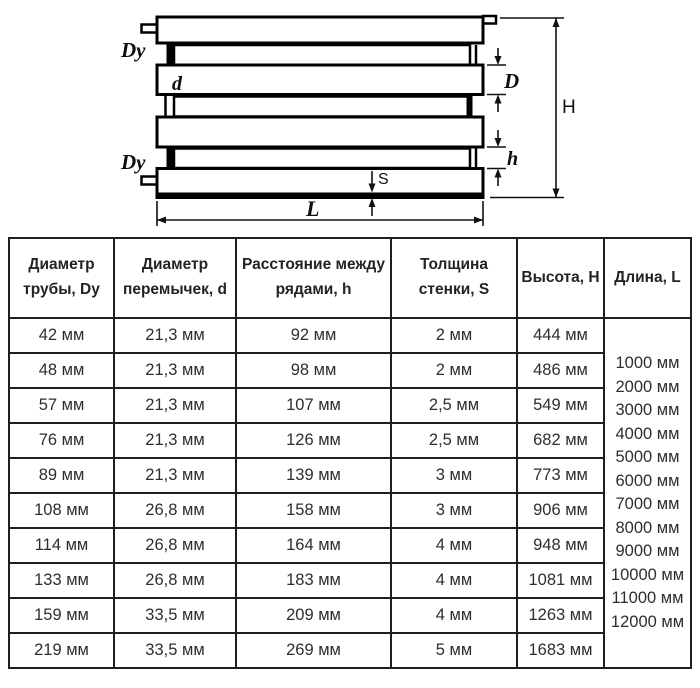 This screenshot has width=700, height=688. Describe the element at coordinates (647, 574) in the screenshot. I see `length-value: 10000 мм` at that location.